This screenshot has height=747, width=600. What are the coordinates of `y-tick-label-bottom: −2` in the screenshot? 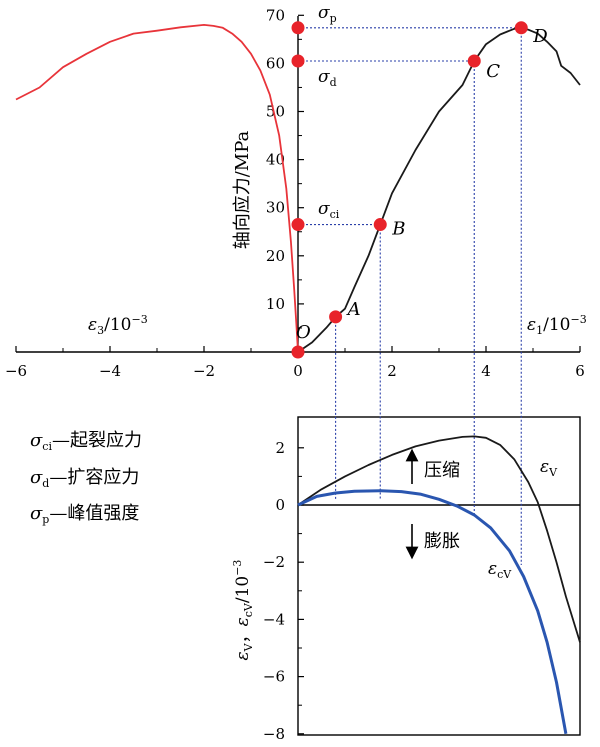 It's located at (274, 562).